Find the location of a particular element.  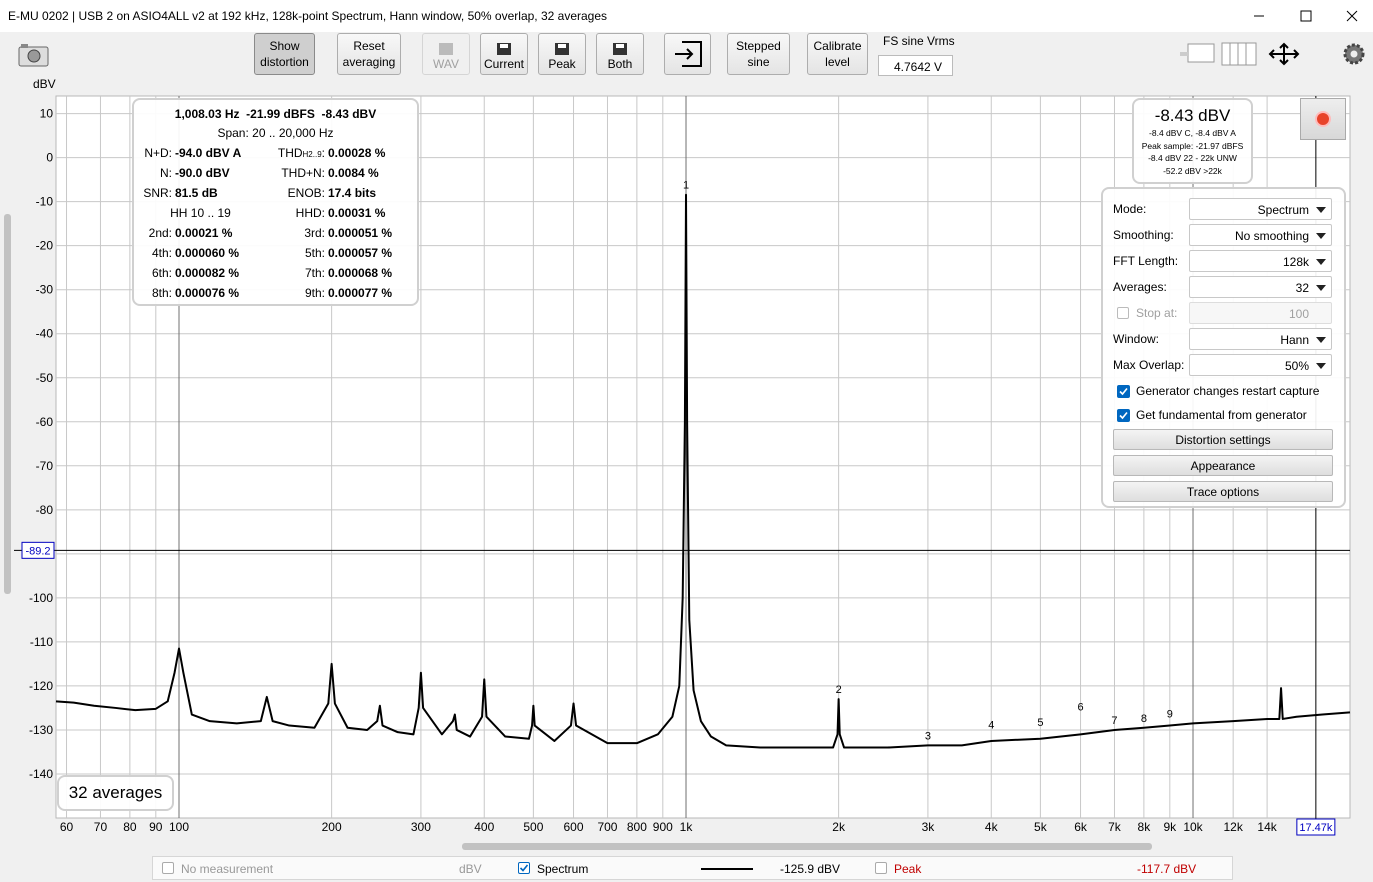

layout-icons is located at coordinates (1240, 55).